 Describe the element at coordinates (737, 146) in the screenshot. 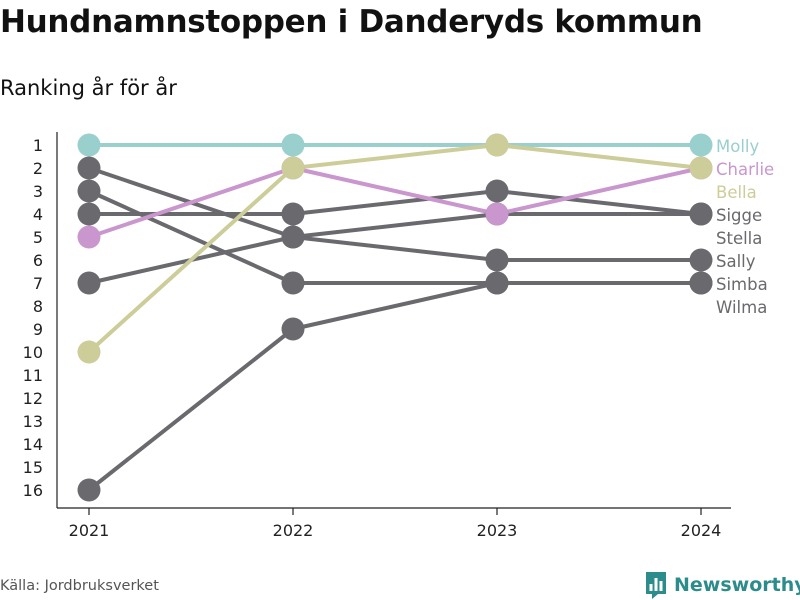

I see `series-label-molly: Molly` at that location.